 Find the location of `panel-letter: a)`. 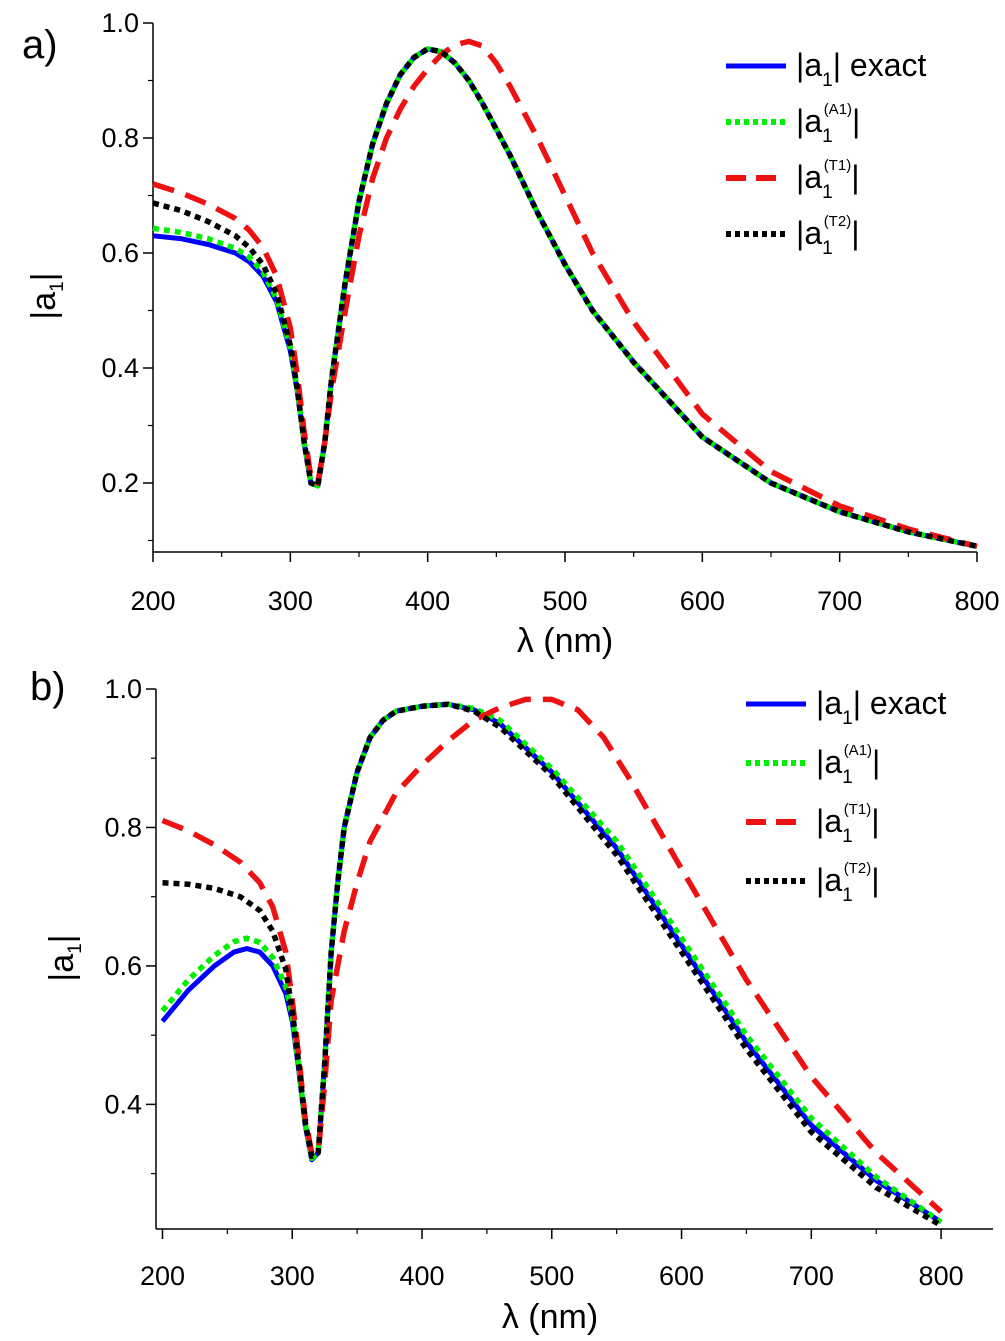

panel-letter: a) is located at coordinates (40, 45).